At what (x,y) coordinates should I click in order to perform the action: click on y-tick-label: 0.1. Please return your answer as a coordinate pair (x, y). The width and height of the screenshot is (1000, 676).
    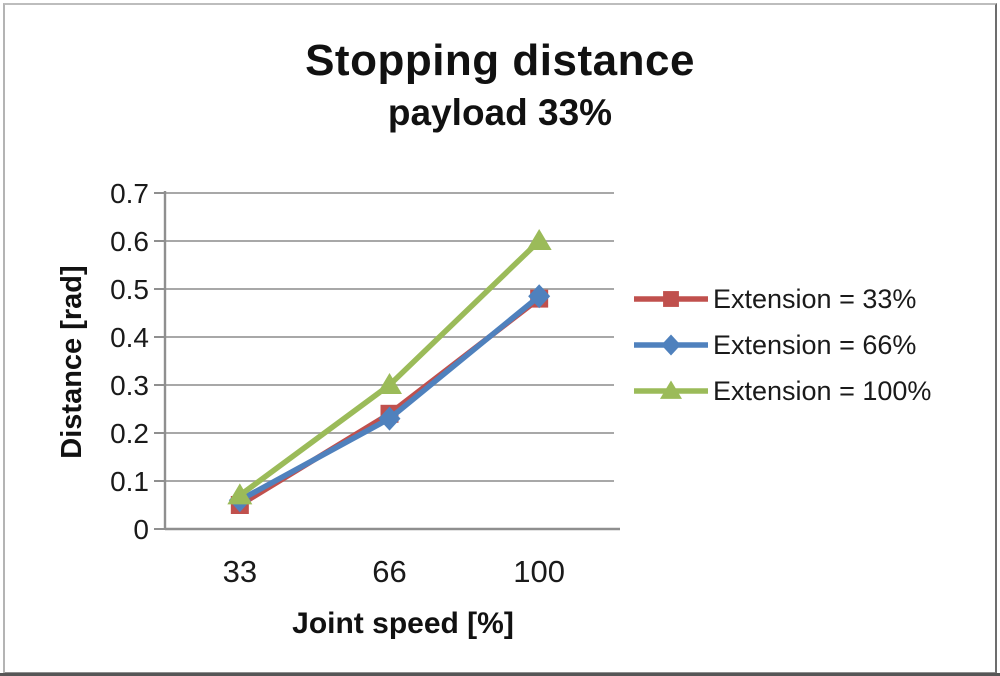
    Looking at the image, I should click on (129, 481).